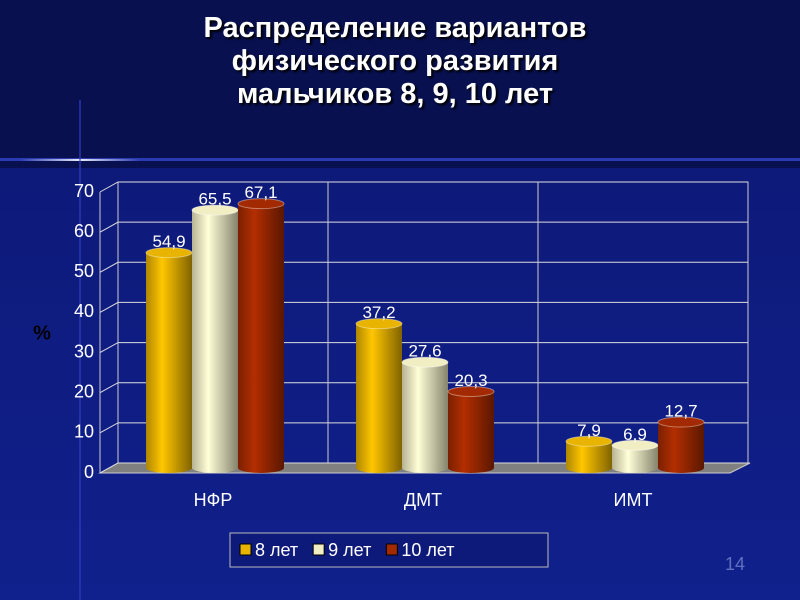 This screenshot has height=600, width=800. What do you see at coordinates (84, 231) in the screenshot?
I see `y-tick-label: 60` at bounding box center [84, 231].